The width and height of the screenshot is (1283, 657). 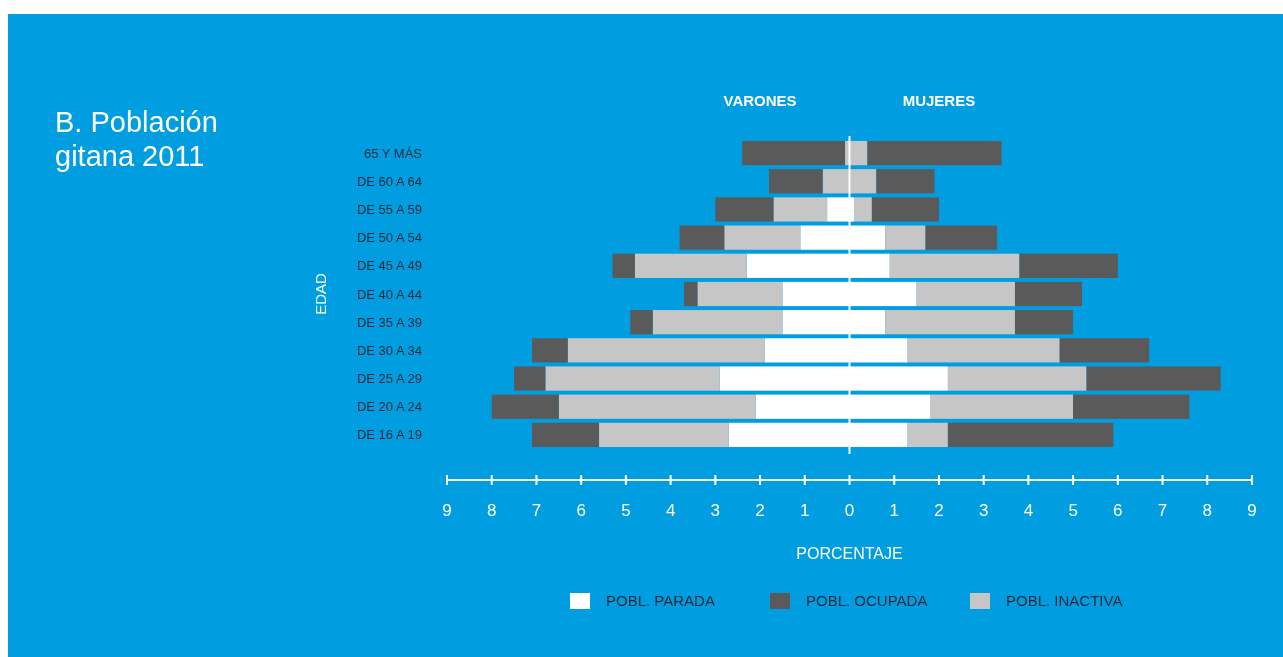 What do you see at coordinates (320, 294) in the screenshot?
I see `y-axis-title: EDAD` at bounding box center [320, 294].